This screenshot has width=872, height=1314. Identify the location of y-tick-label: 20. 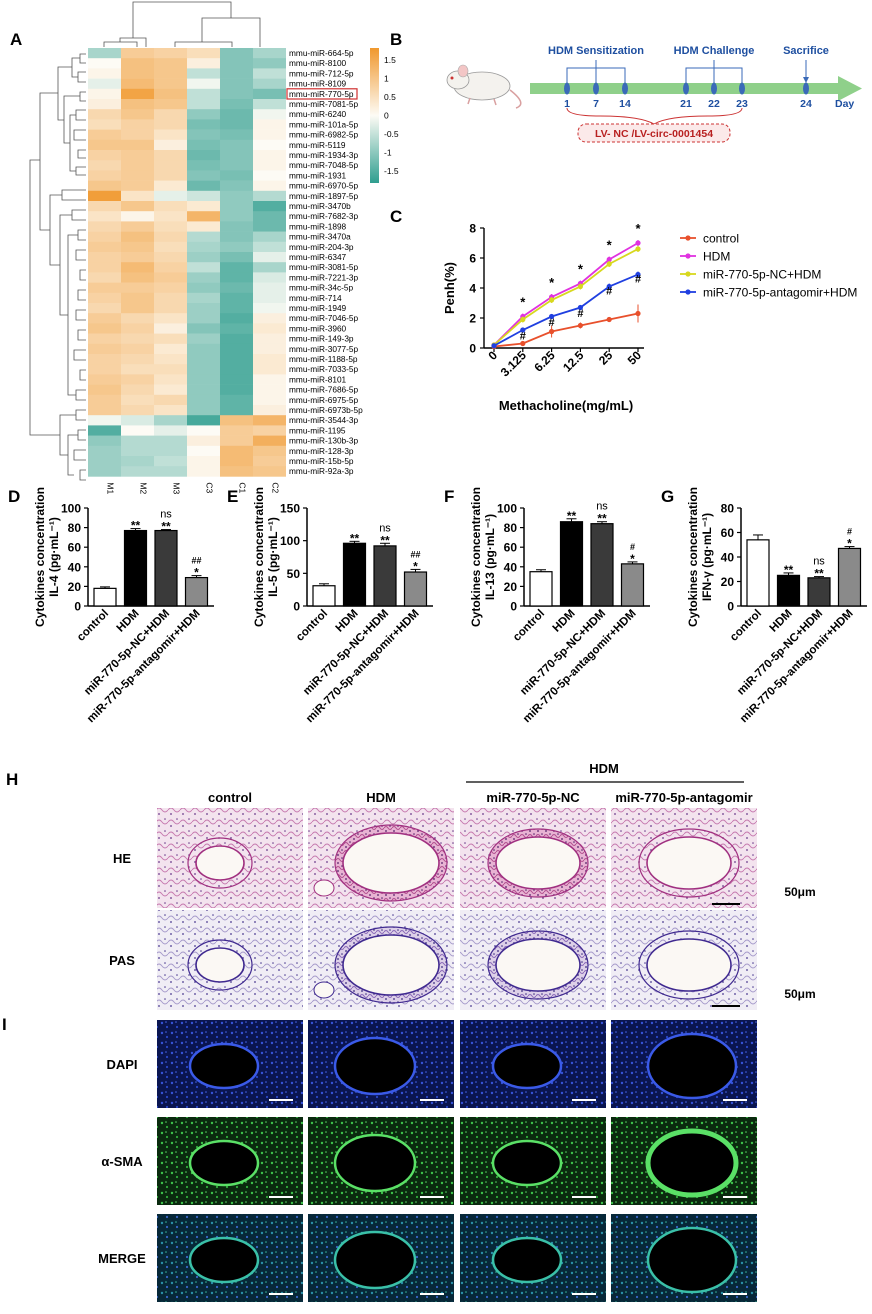
(728, 582).